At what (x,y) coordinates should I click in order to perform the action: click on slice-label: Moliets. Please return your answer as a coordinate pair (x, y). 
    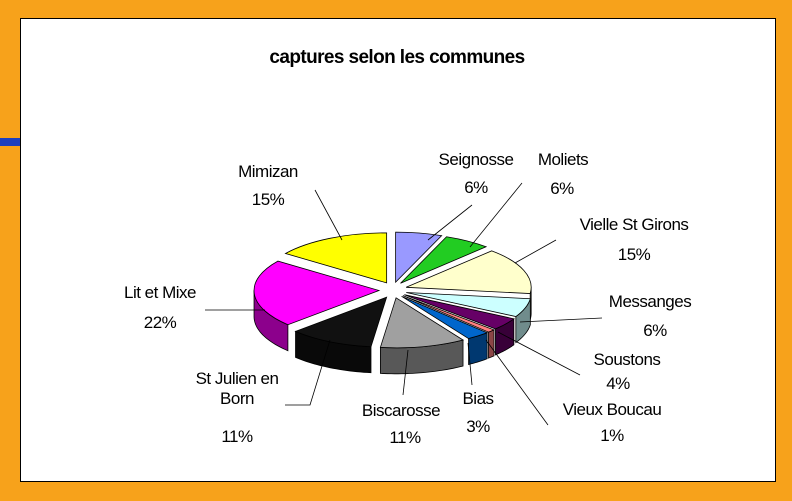
    Looking at the image, I should click on (563, 159).